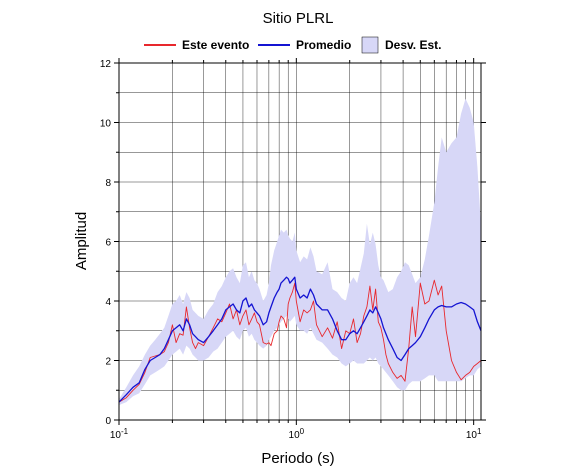 The width and height of the screenshot is (586, 475). I want to click on legend-swatch-desv-est, so click(370, 45).